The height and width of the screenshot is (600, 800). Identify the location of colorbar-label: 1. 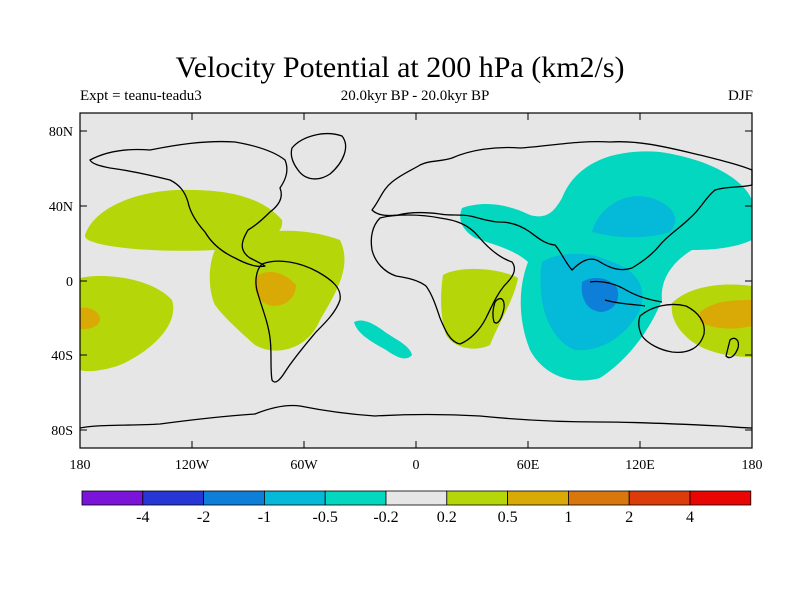
(568, 517).